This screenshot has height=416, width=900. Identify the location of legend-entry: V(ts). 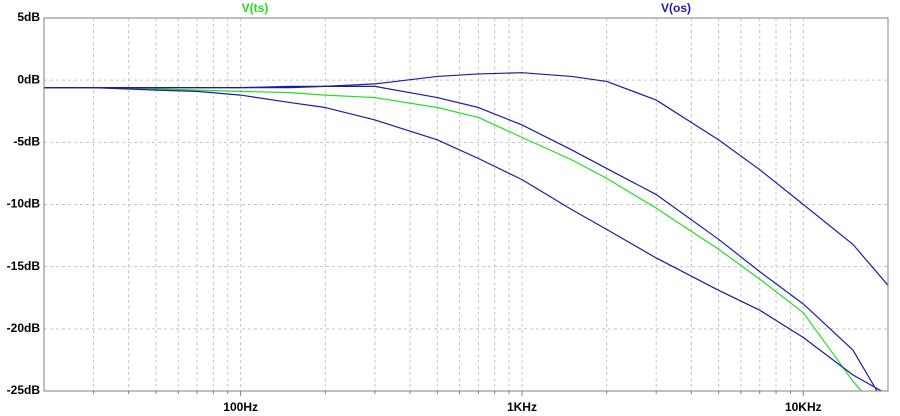
(255, 8).